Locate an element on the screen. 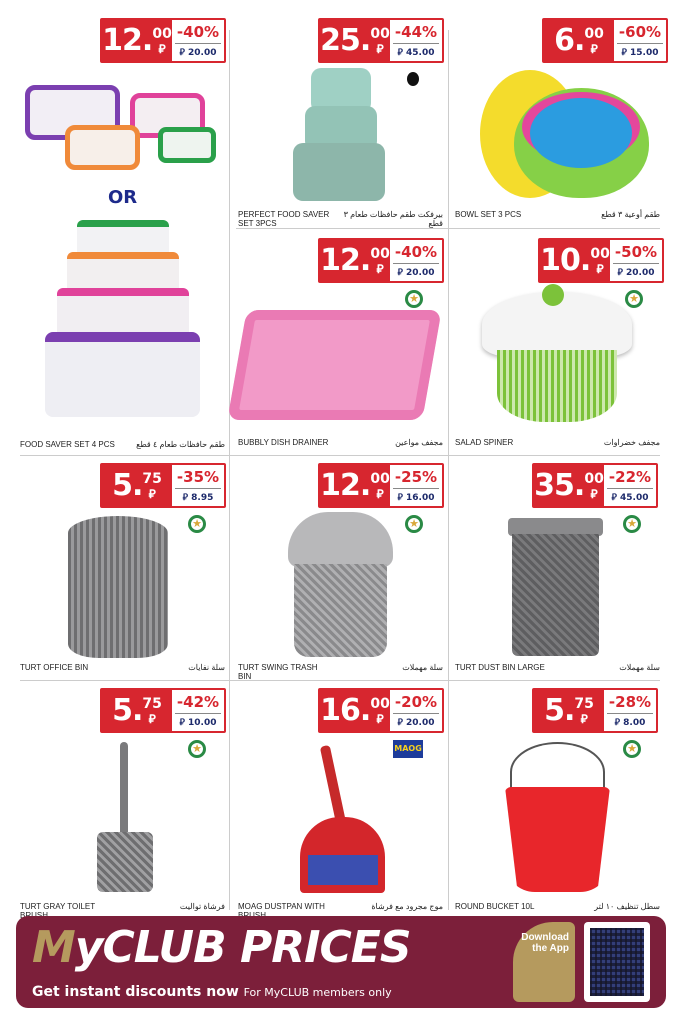 This screenshot has width=680, height=1024. current-price: 6. 00 ⃁ is located at coordinates (579, 40).